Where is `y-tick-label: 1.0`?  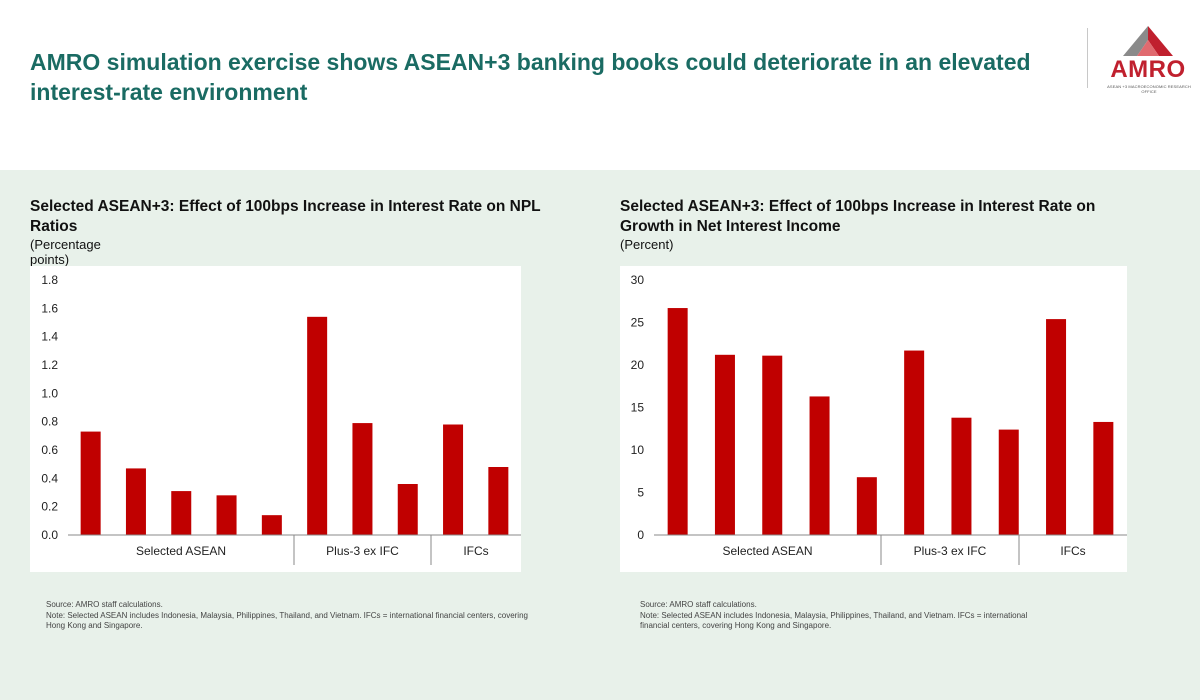
y-tick-label: 1.0 is located at coordinates (49, 393).